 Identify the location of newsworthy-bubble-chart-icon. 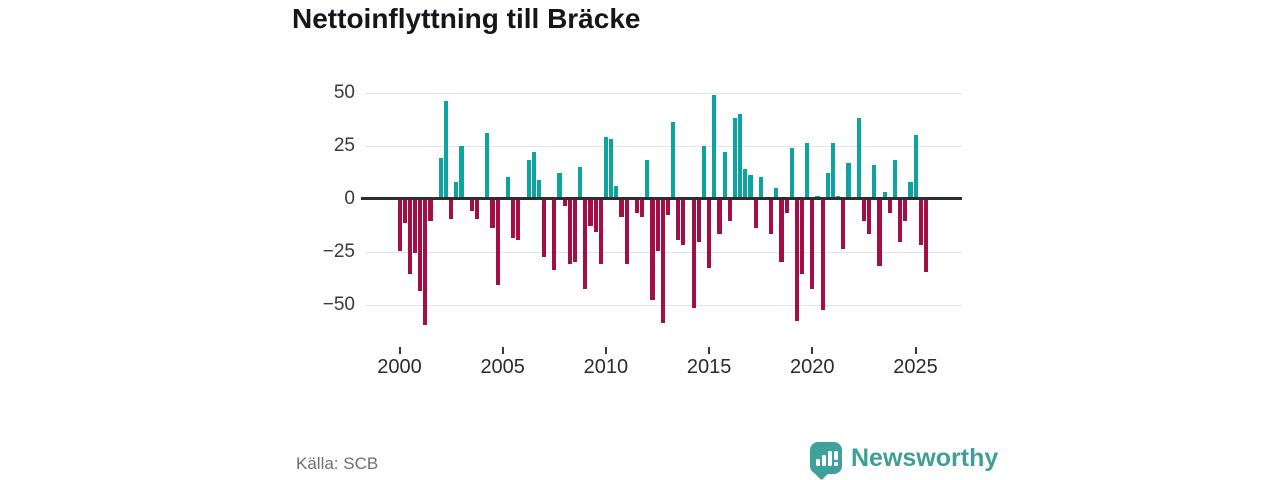
(826, 458).